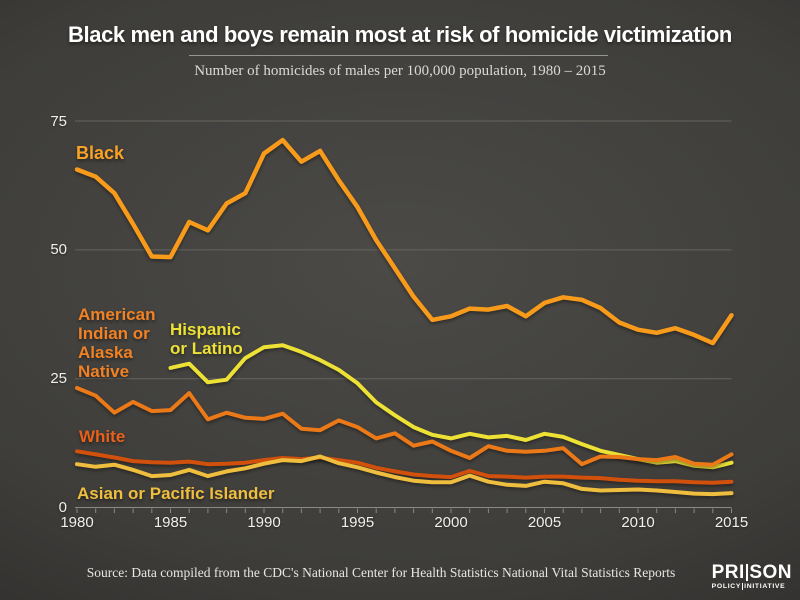  I want to click on series-label-american-indian-alaska-native: American Indian or Alaska Native, so click(117, 343).